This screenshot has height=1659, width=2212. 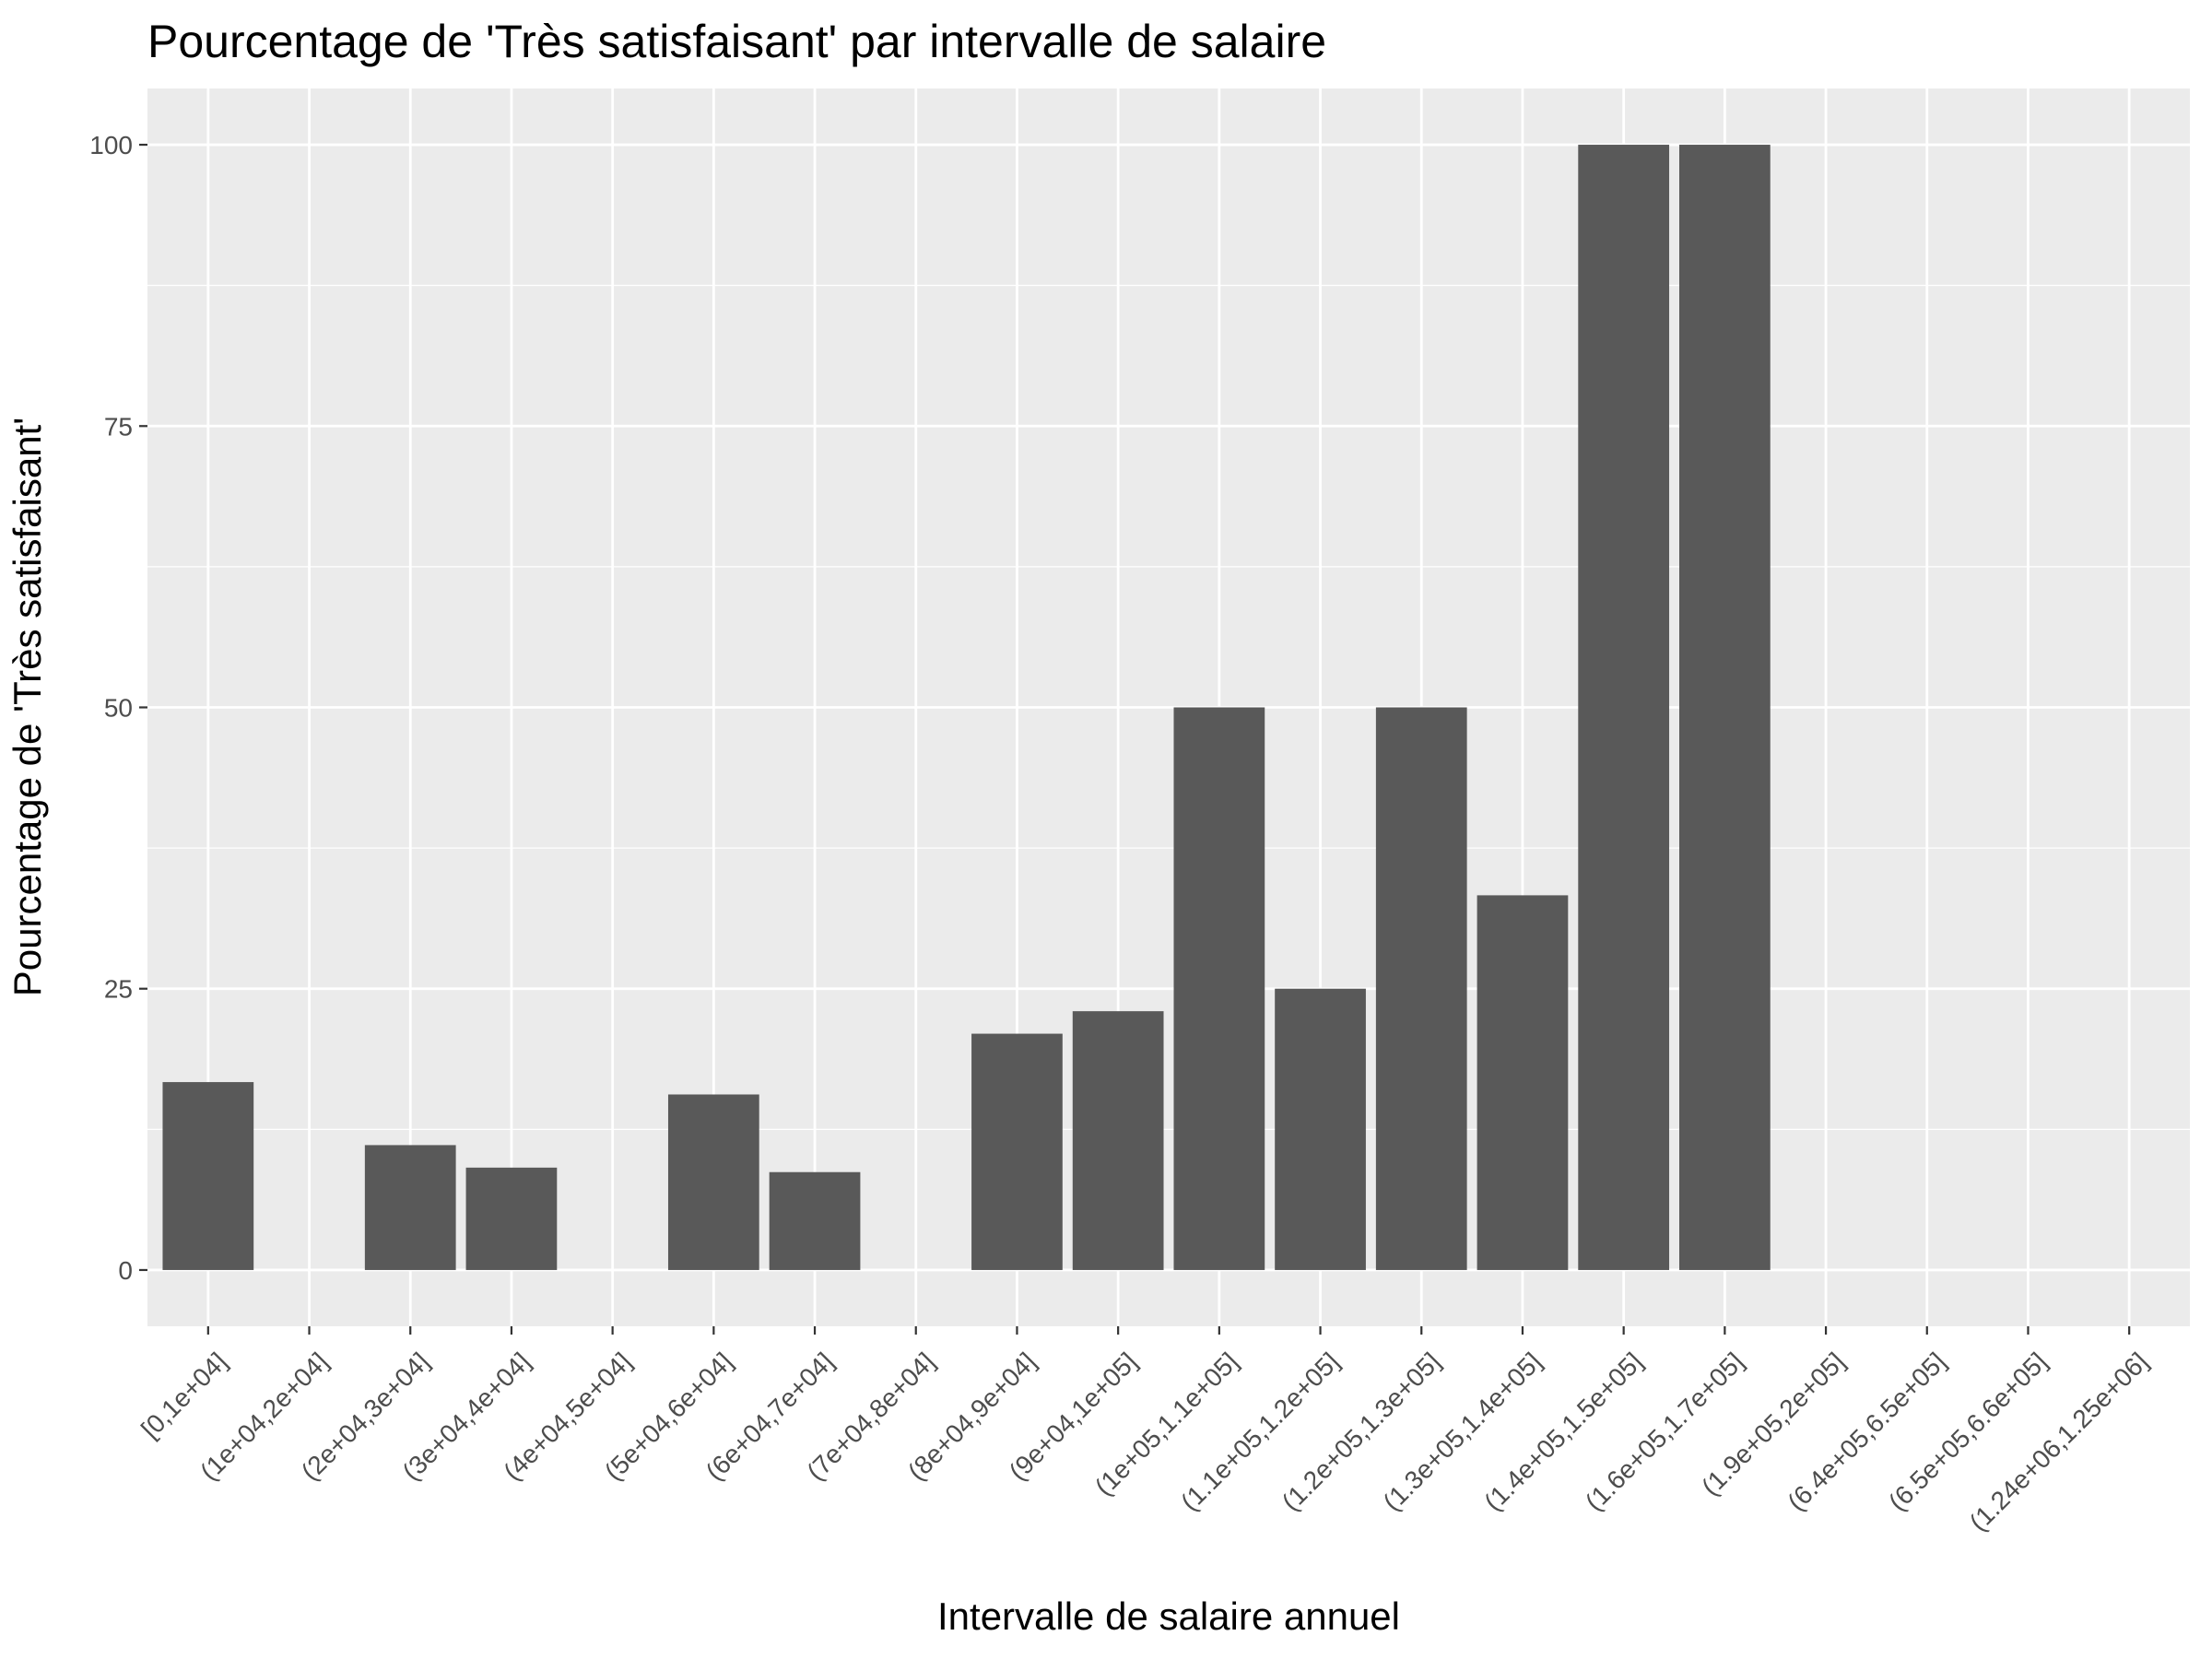 What do you see at coordinates (125, 1270) in the screenshot?
I see `y-tick-label: 0` at bounding box center [125, 1270].